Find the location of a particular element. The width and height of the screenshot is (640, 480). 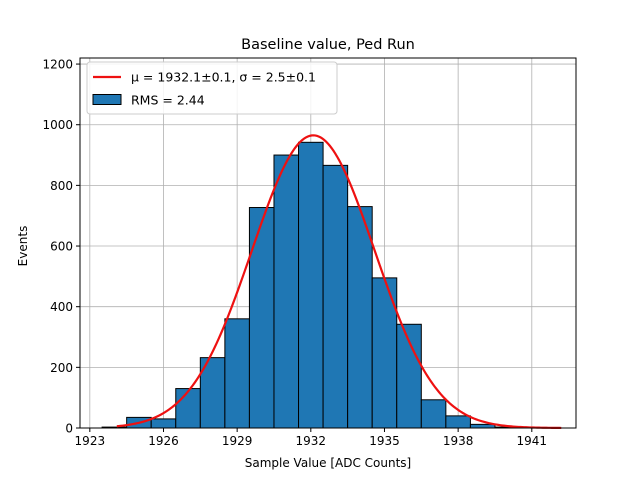

y-tick-label: 1200 is located at coordinates (57, 65).